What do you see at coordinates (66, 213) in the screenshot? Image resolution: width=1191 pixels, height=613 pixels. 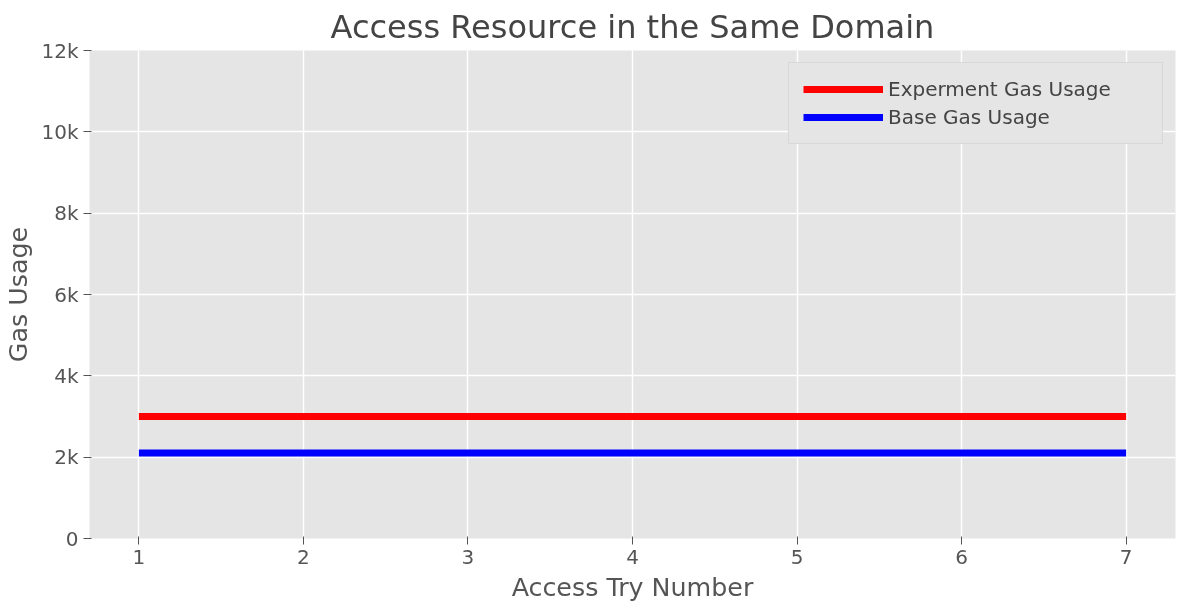 I see `y-tick-label: 8k` at bounding box center [66, 213].